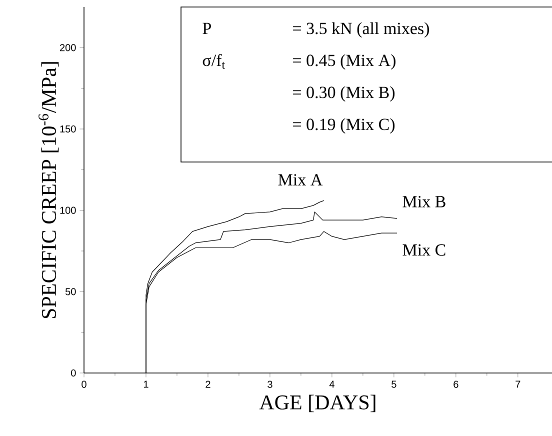 Image resolution: width=552 pixels, height=436 pixels. I want to click on y-axis-title: SPECIFIC CREEP [10$^{-6}$/MPa], so click(48, 190).